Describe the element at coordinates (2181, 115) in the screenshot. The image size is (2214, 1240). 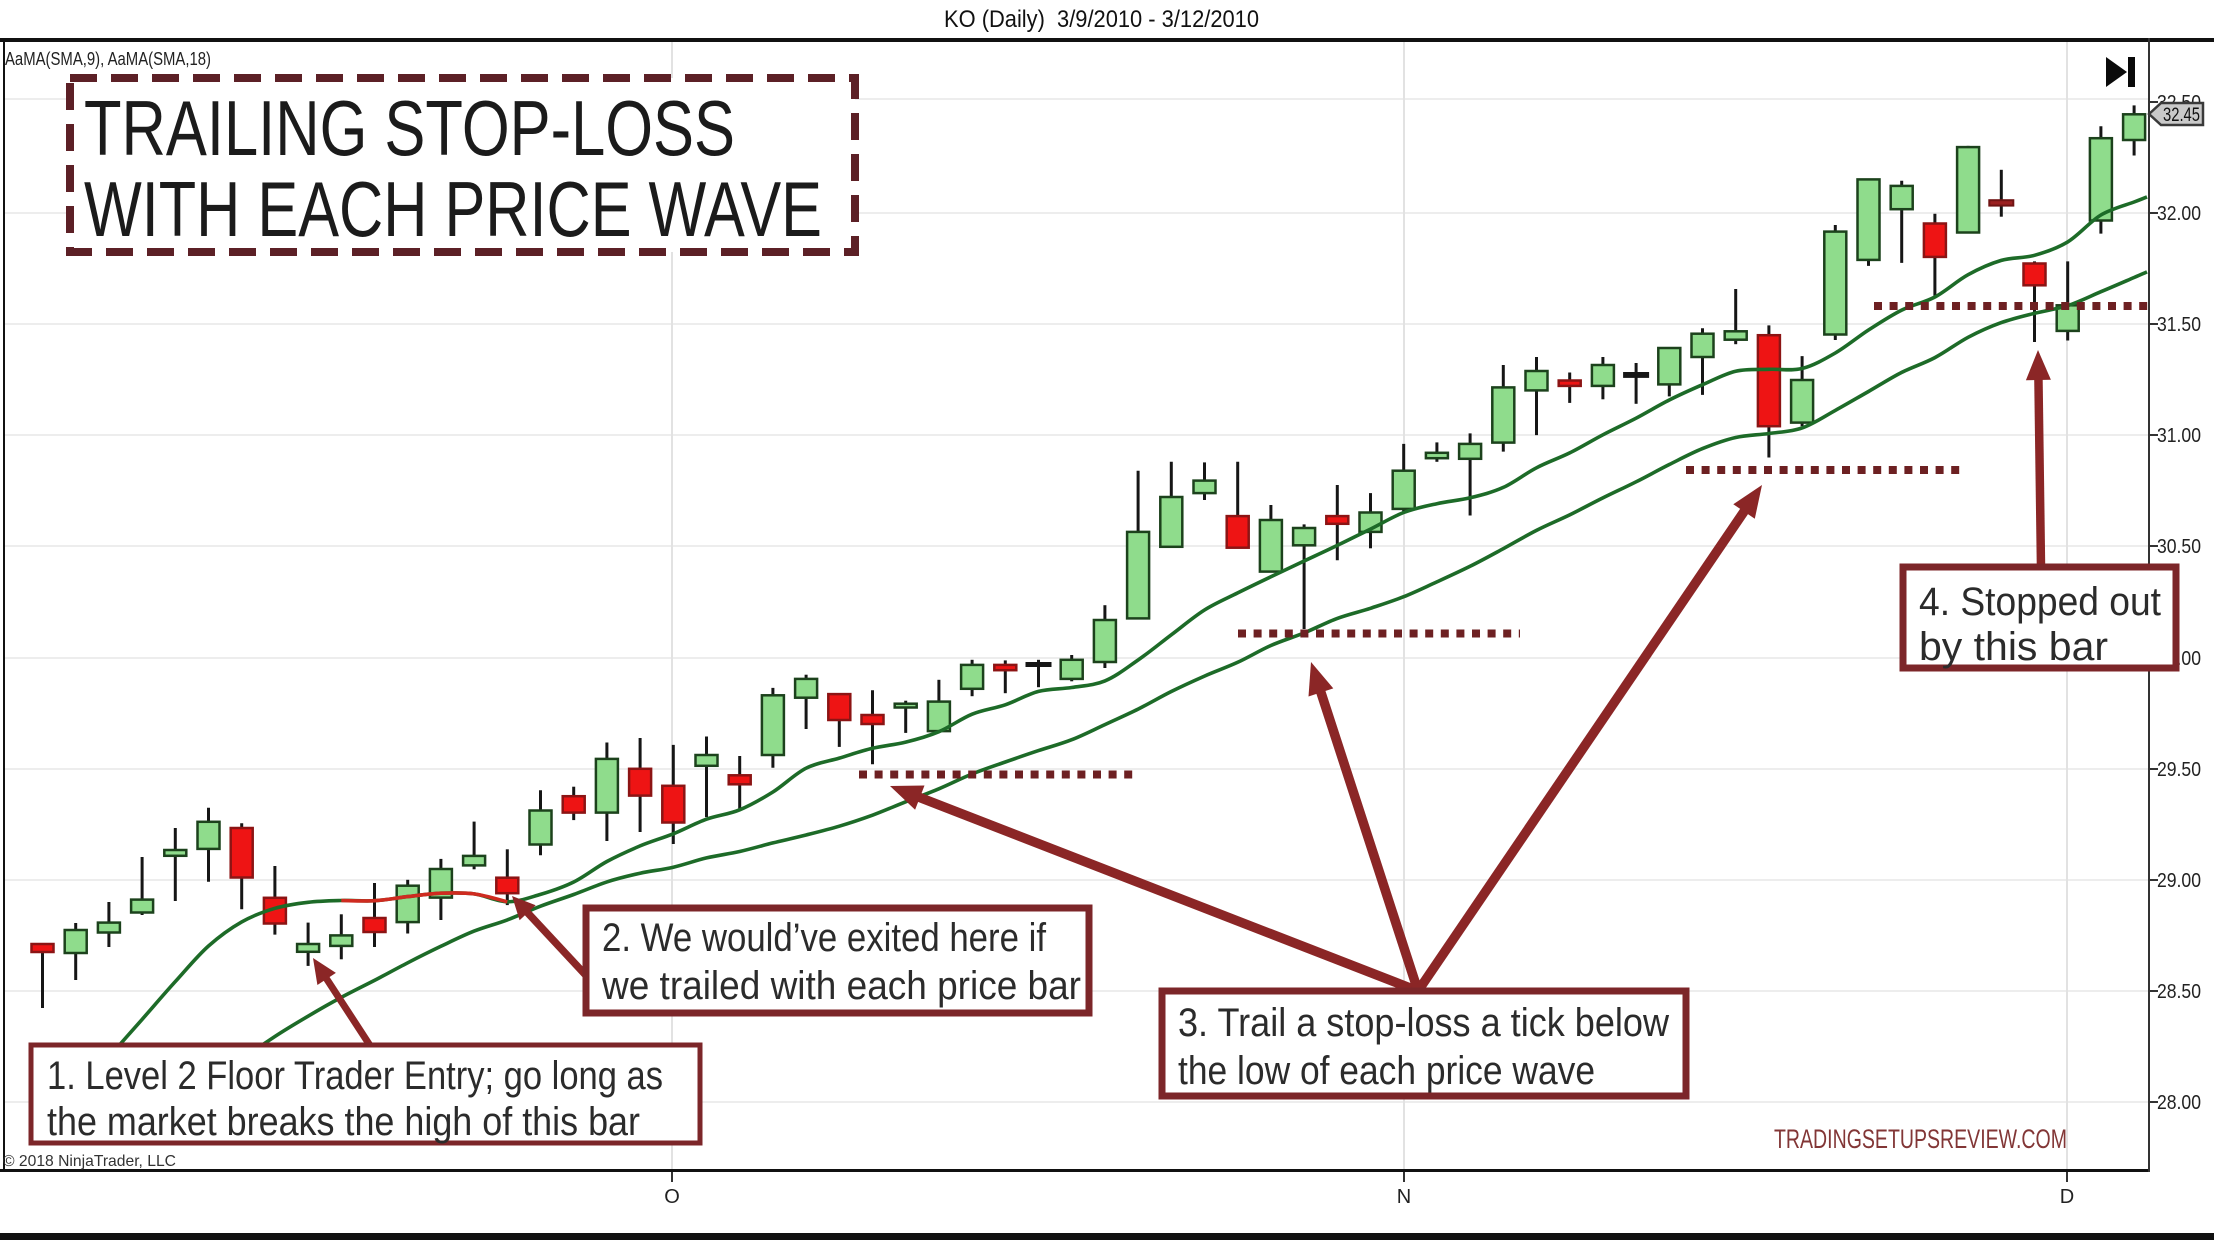
I see `svg-text: 32.45` at that location.